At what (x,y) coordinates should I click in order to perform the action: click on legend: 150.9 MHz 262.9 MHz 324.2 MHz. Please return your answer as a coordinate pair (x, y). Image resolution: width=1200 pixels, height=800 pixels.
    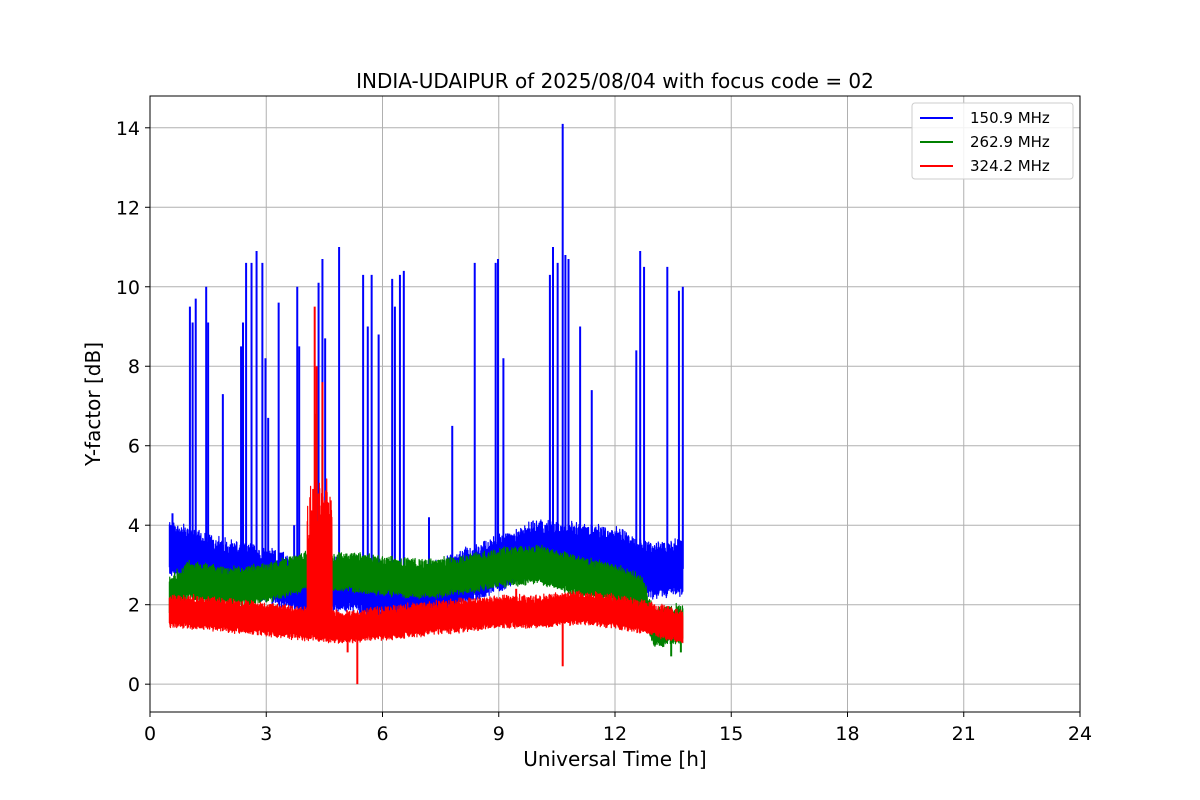
    Looking at the image, I should click on (992, 141).